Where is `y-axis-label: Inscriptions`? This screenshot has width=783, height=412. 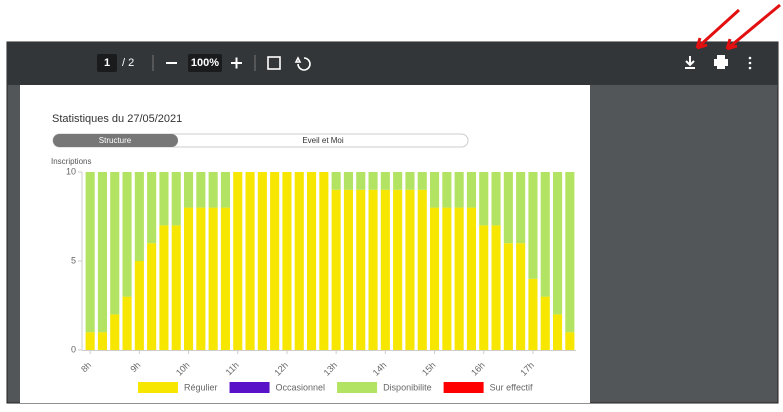 y-axis-label: Inscriptions is located at coordinates (71, 161).